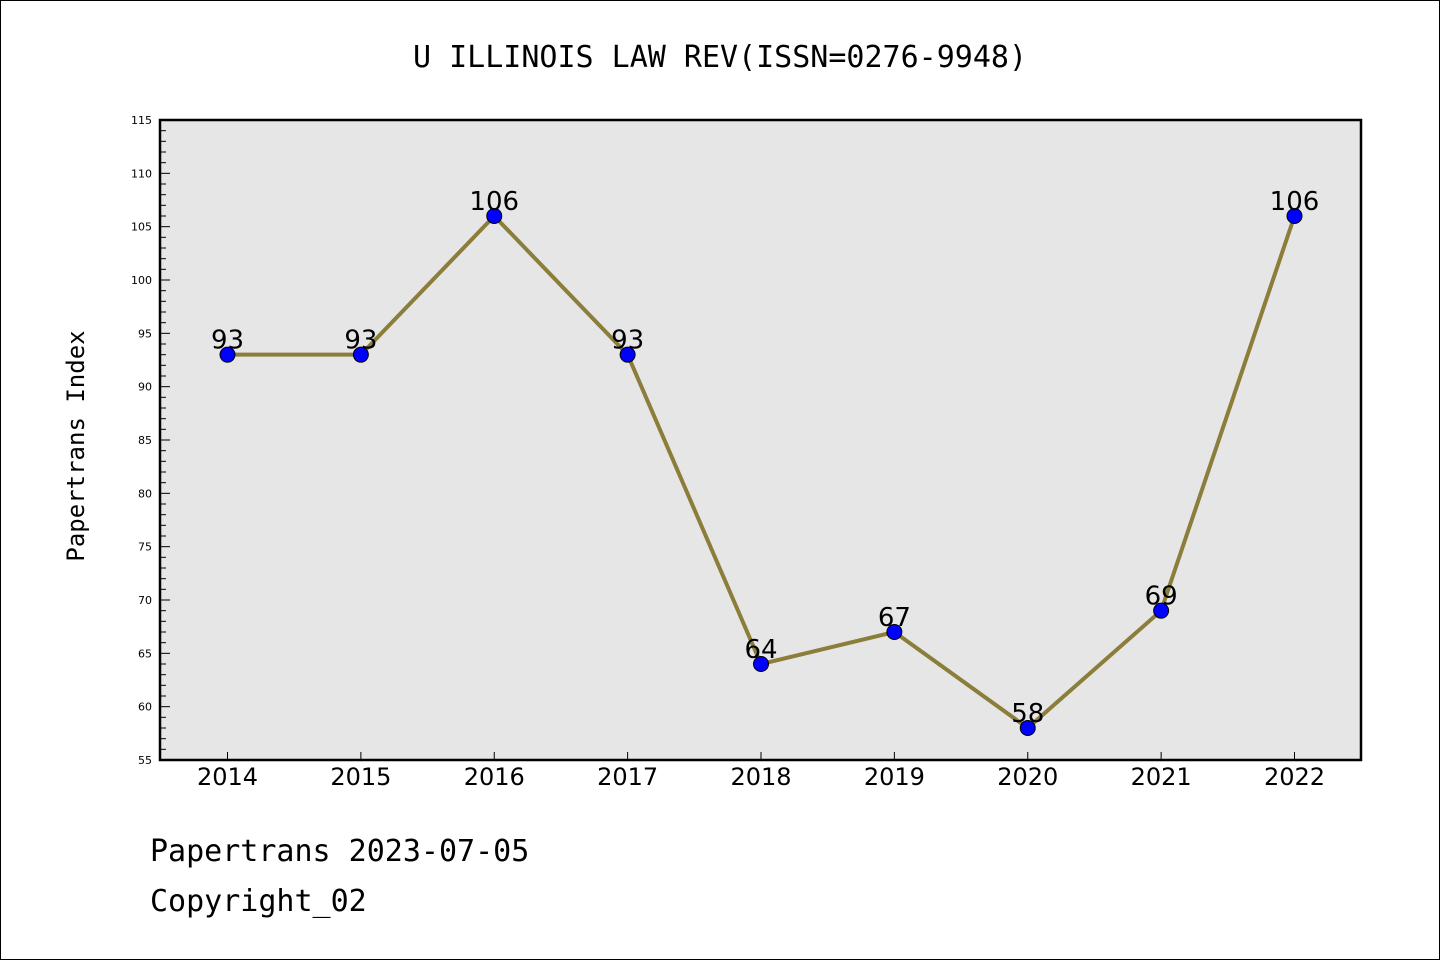 This screenshot has width=1440, height=960. Describe the element at coordinates (145, 760) in the screenshot. I see `y-tick-label: 55` at that location.